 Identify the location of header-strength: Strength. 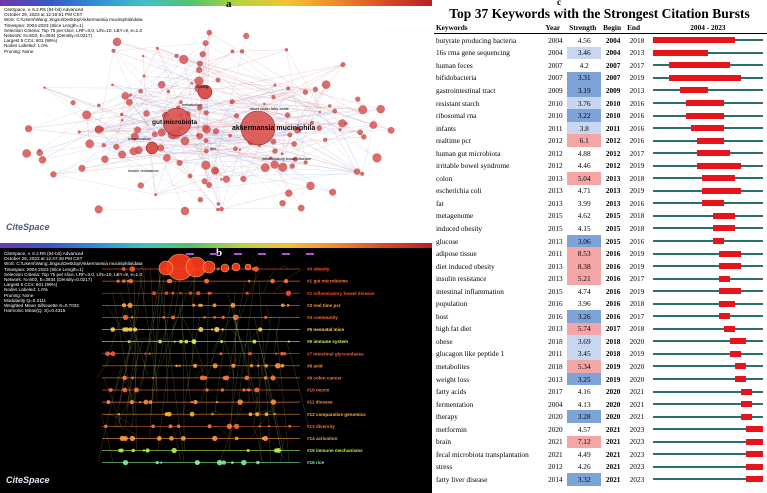
(584, 28).